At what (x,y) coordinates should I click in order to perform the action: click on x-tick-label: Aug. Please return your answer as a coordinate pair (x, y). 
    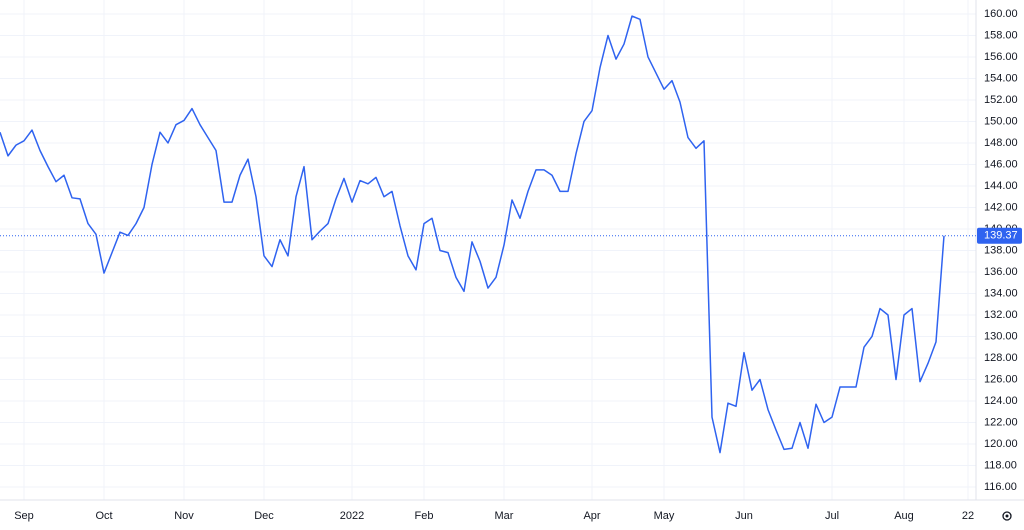
    Looking at the image, I should click on (904, 516).